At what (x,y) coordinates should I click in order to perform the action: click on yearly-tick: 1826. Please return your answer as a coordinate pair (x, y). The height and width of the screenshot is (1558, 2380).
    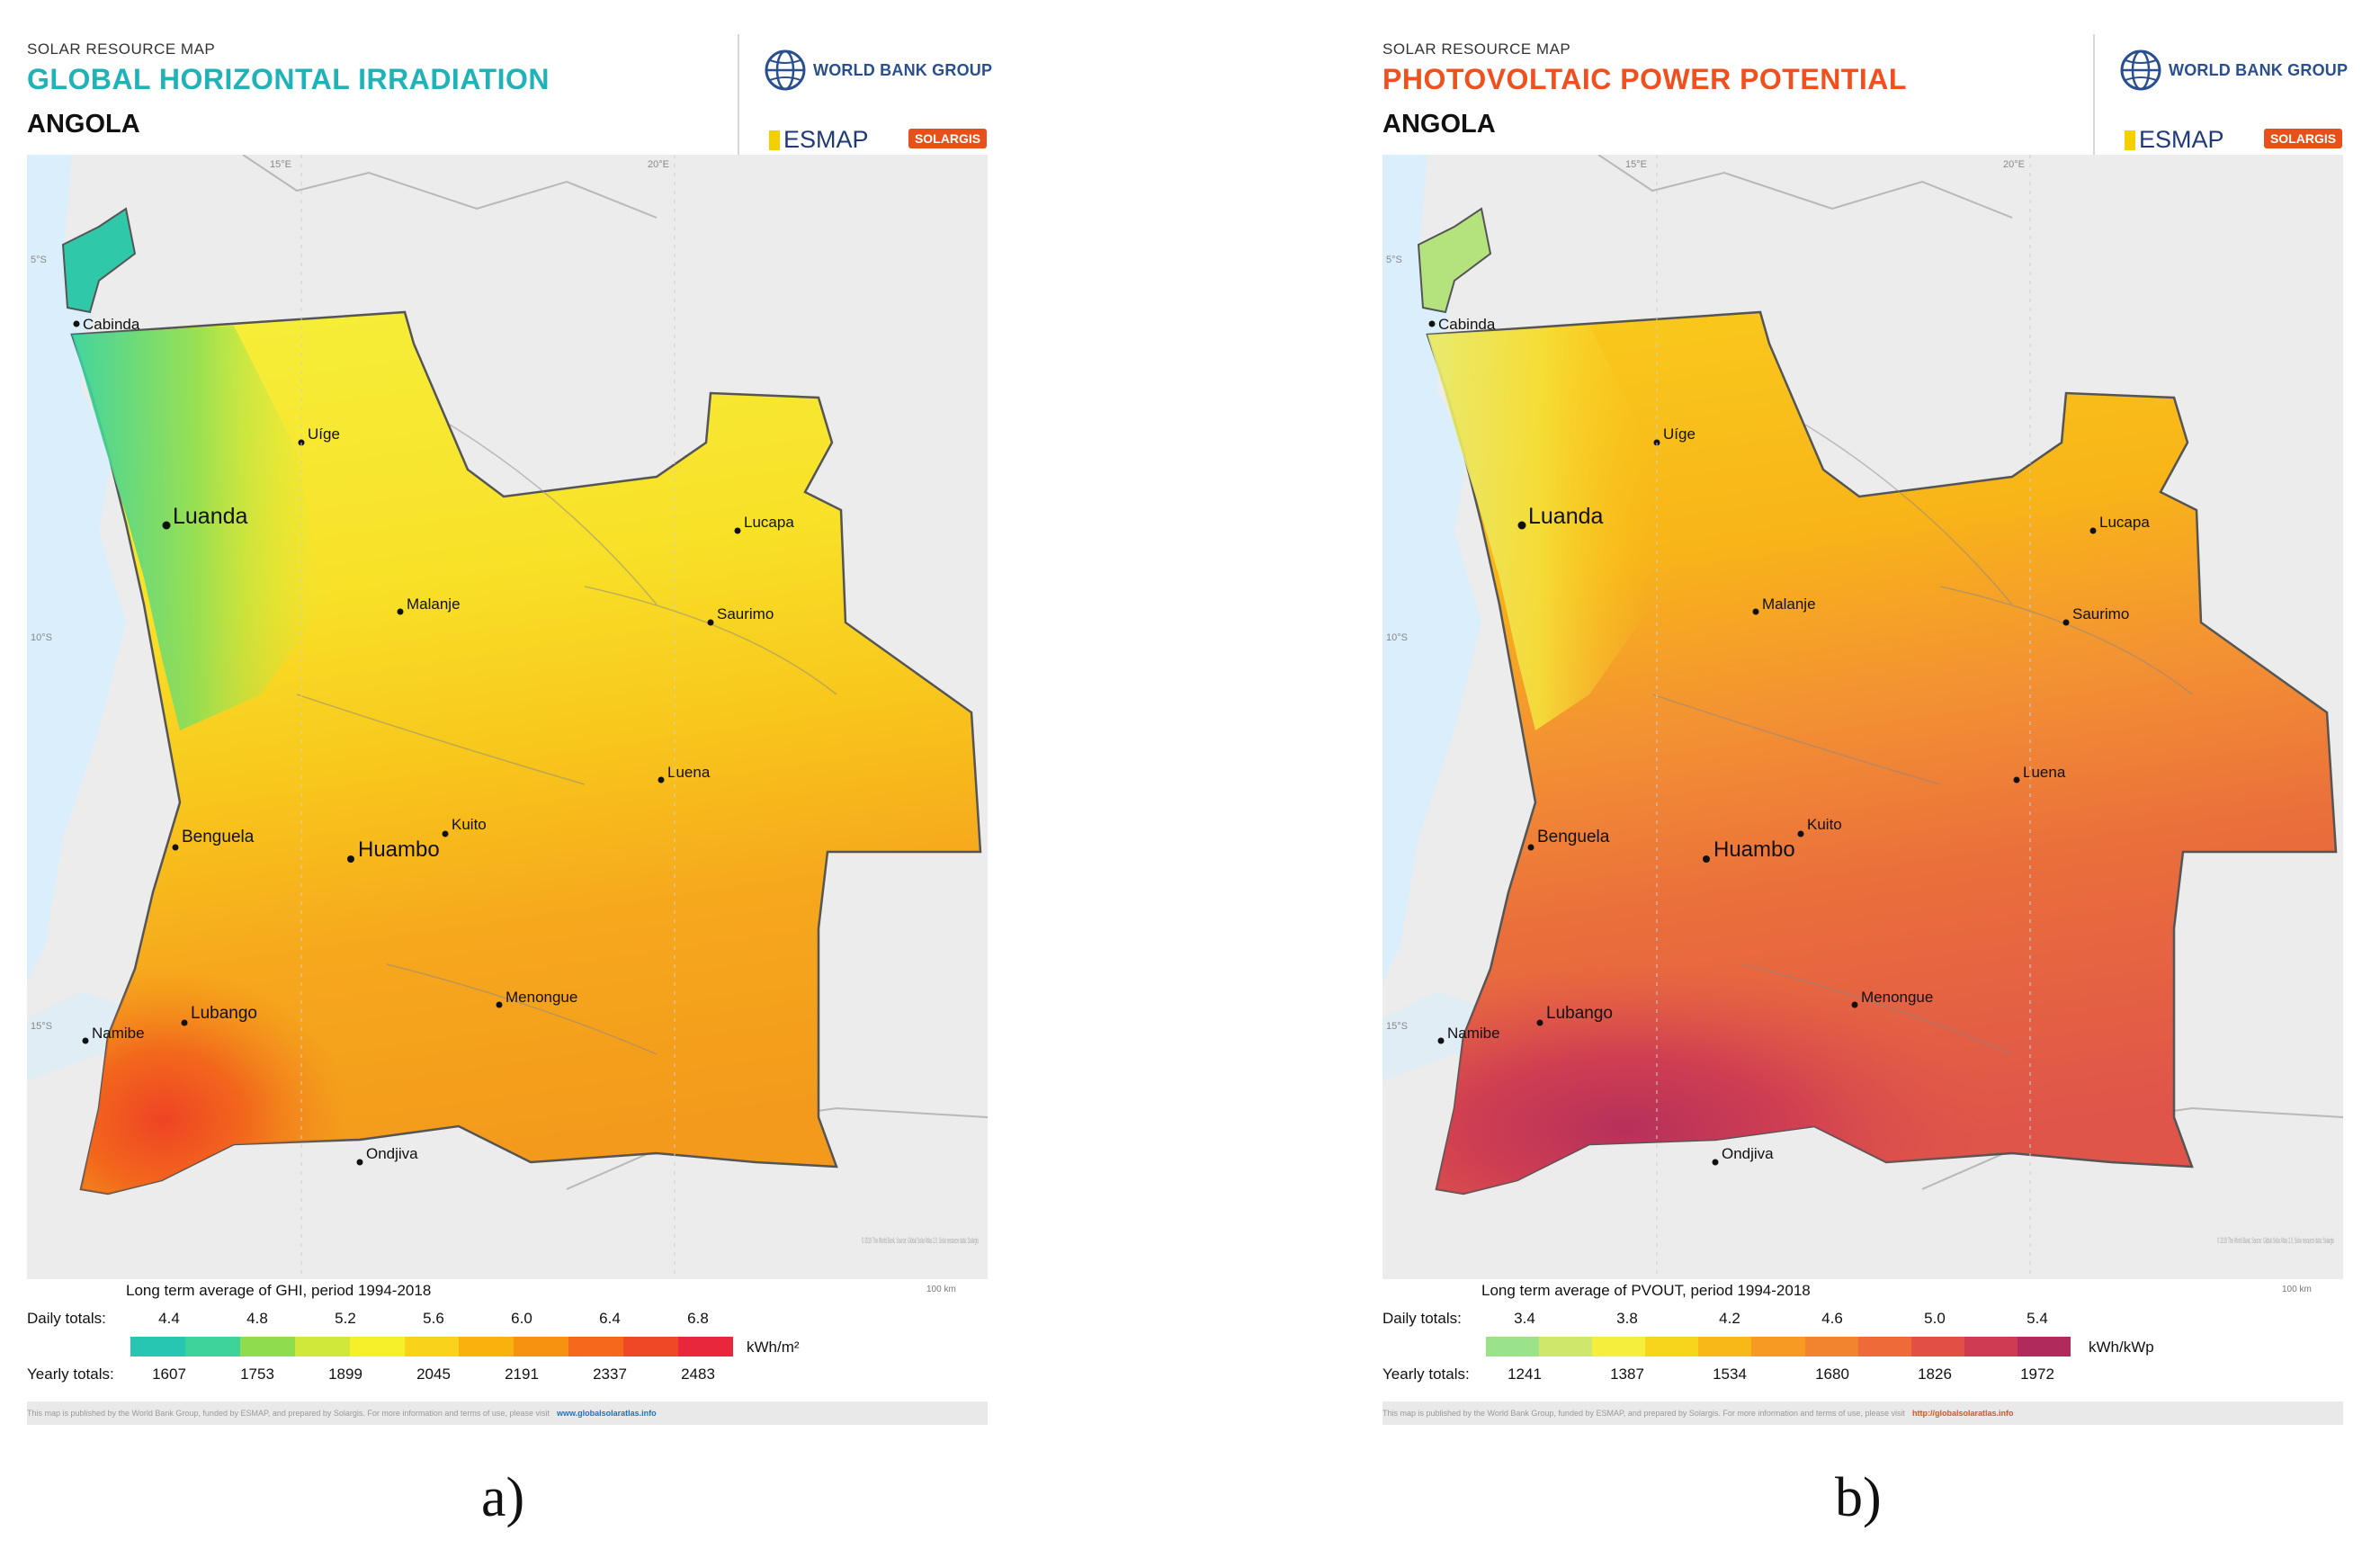
    Looking at the image, I should click on (1935, 1374).